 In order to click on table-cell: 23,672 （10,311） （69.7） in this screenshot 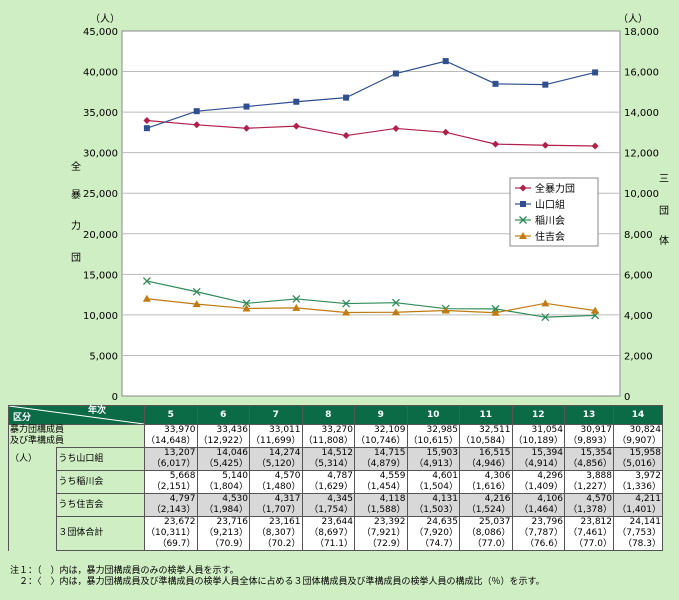, I will do `click(171, 533)`.